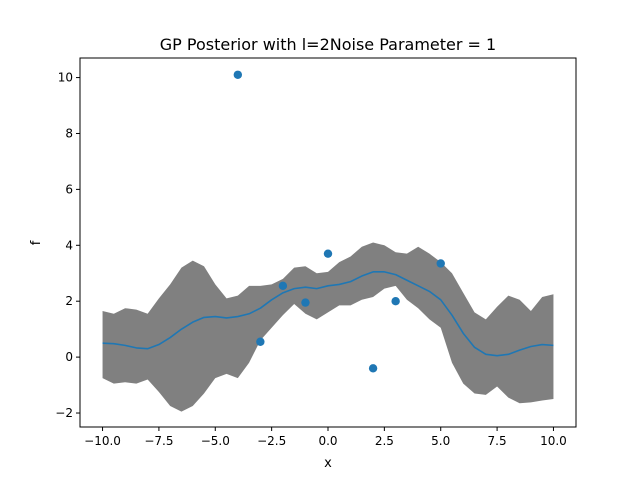 The height and width of the screenshot is (480, 640). I want to click on y-tick-label: 2, so click(69, 301).